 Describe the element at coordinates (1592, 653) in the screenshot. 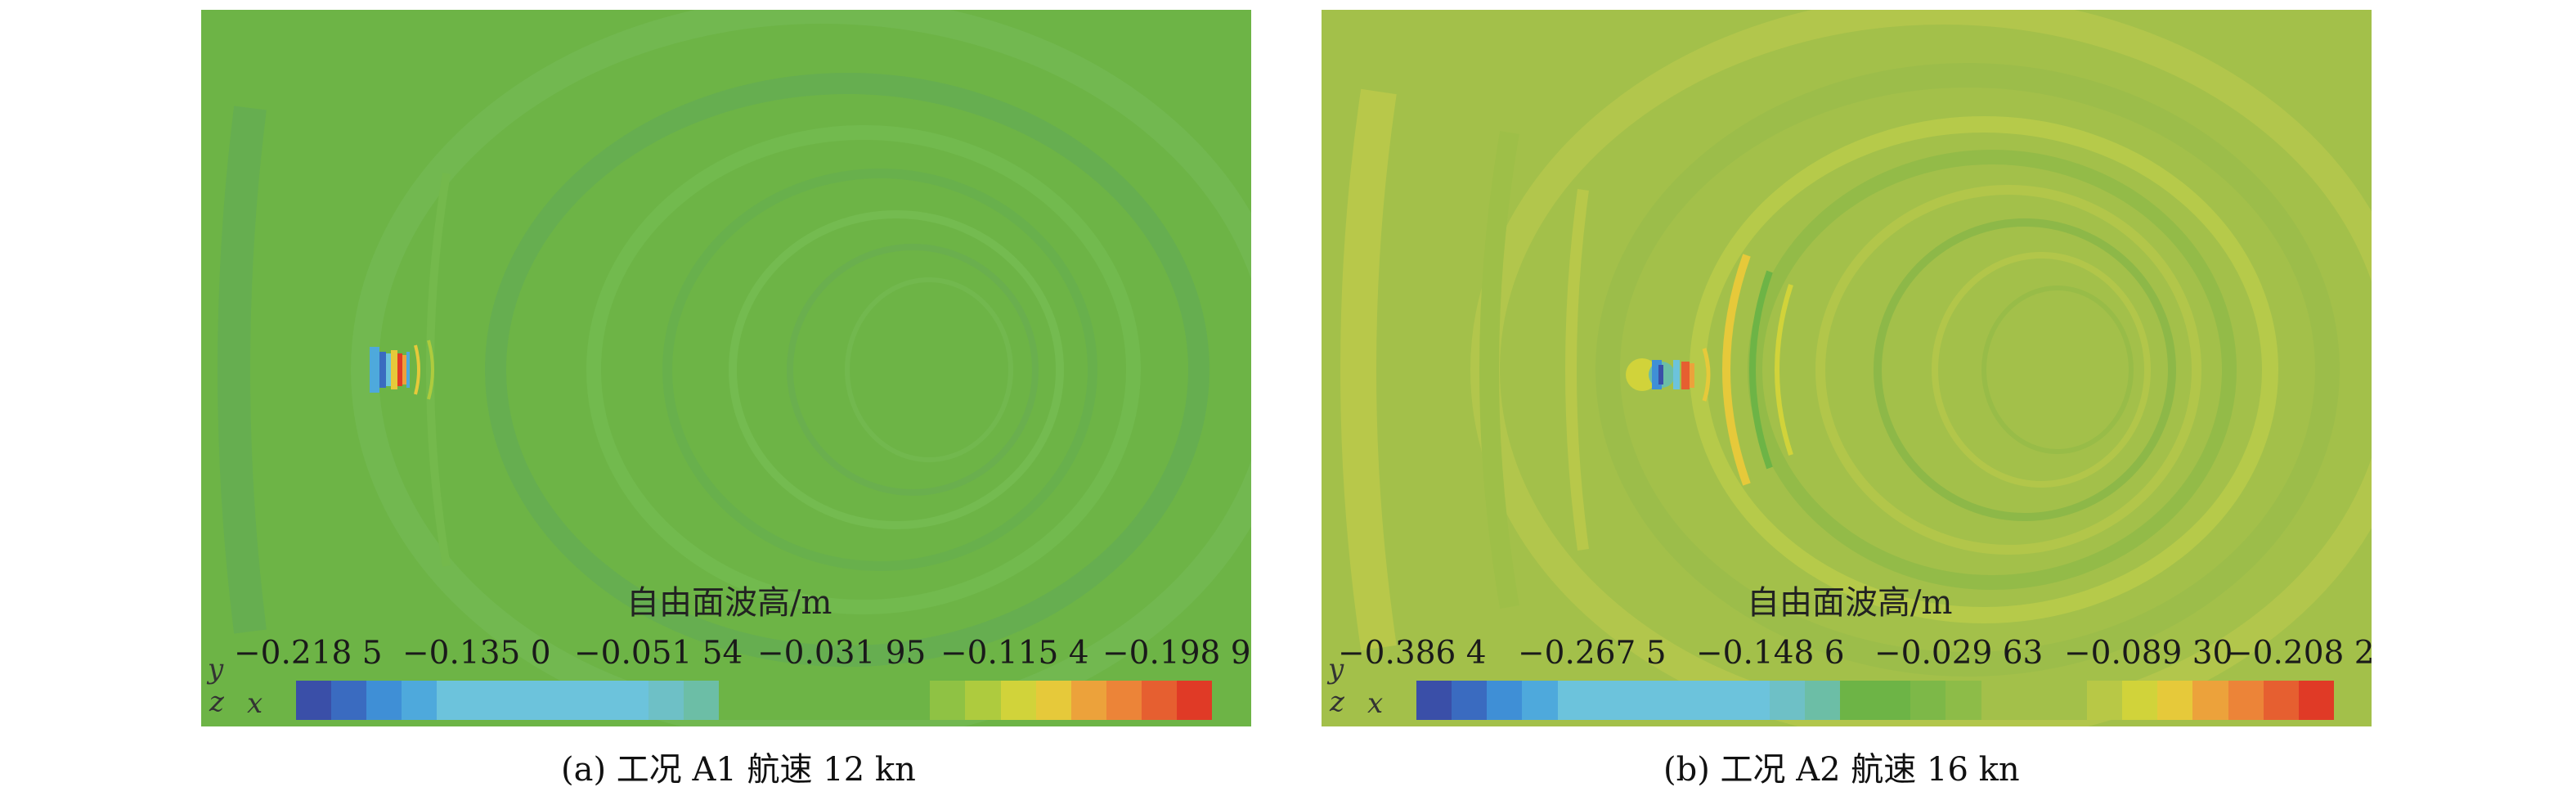

I see `colorbar-tick-label: −0.267 5` at that location.